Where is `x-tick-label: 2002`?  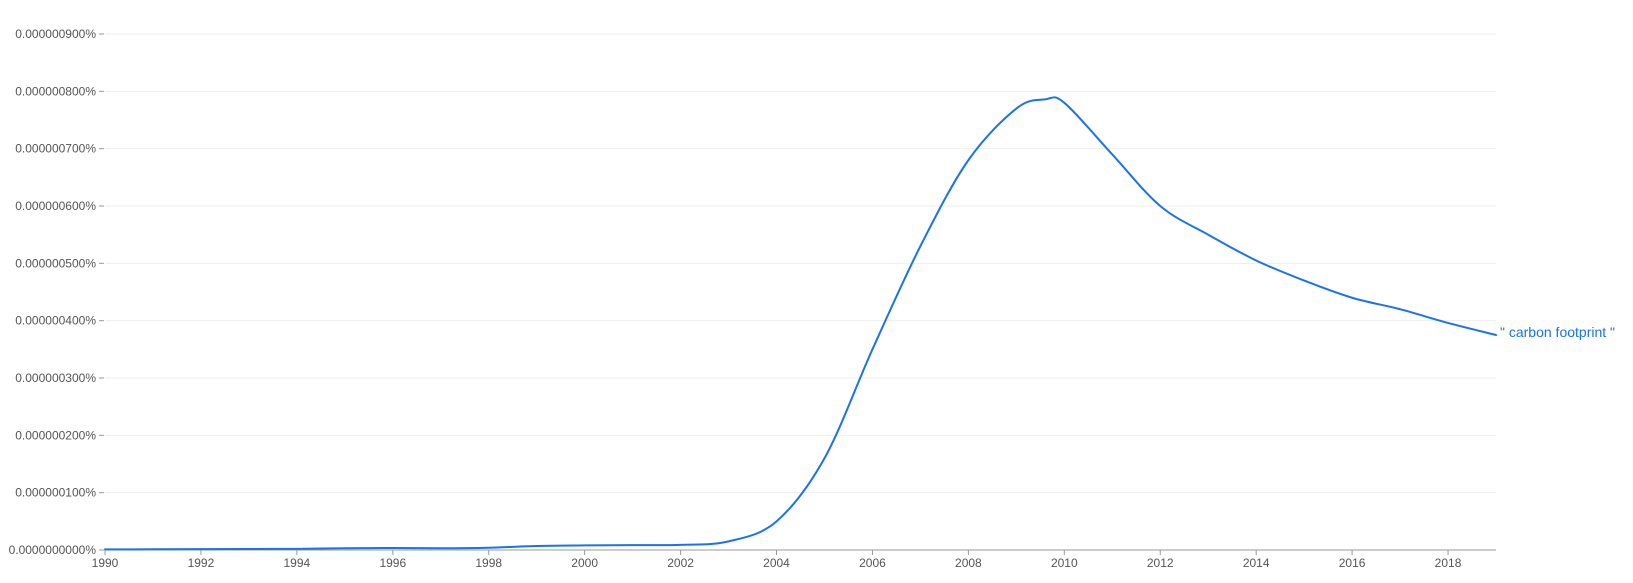 x-tick-label: 2002 is located at coordinates (680, 563).